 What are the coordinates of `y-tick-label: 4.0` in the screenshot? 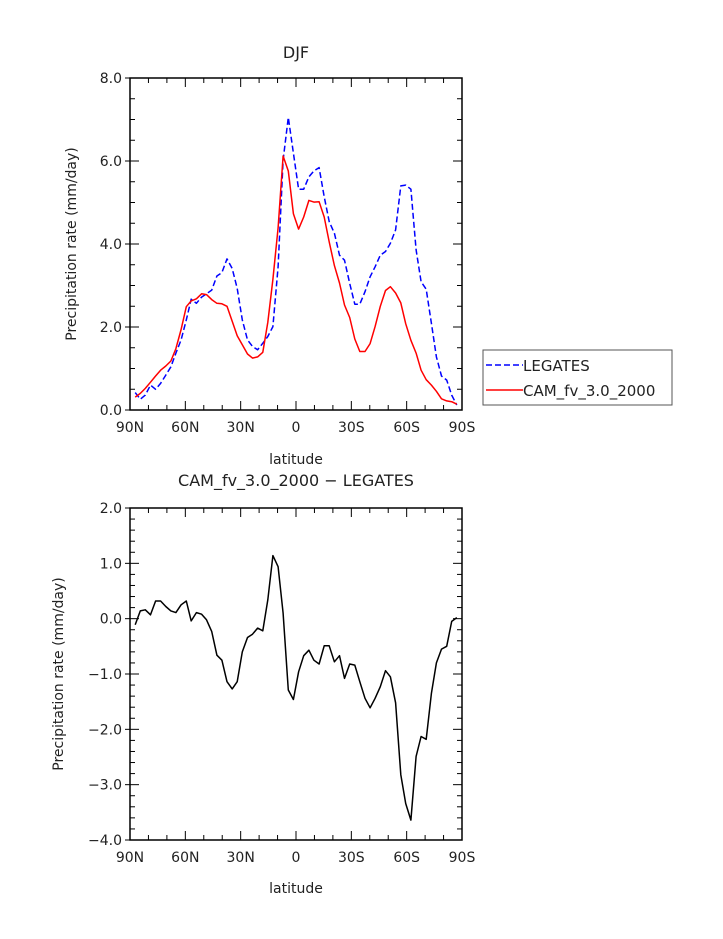 It's located at (111, 245).